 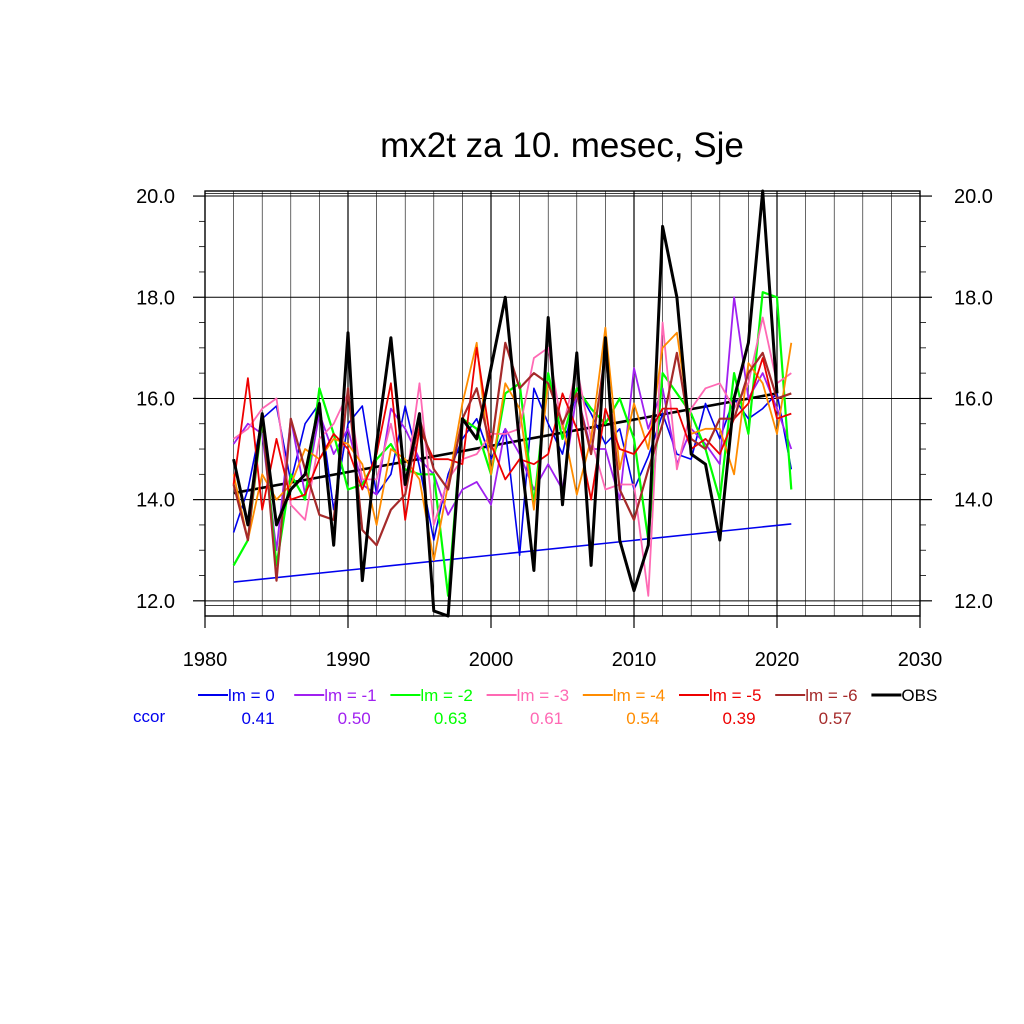 I want to click on x-tick-label: 2000, so click(x=491, y=660).